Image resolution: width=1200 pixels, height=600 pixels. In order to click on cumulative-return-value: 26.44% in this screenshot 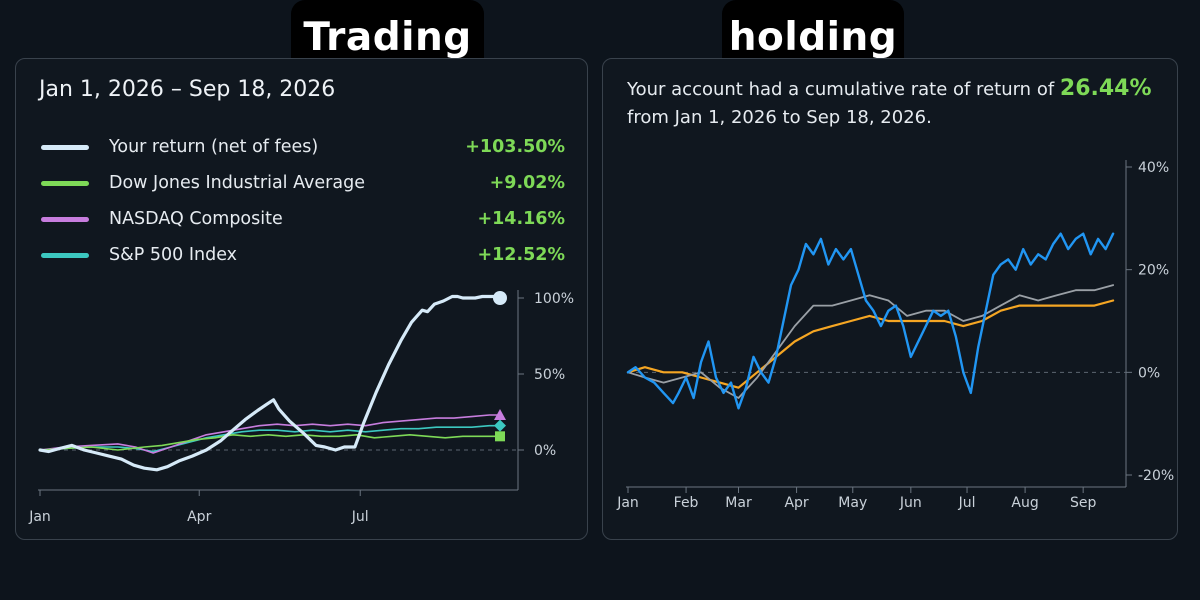, I will do `click(1105, 88)`.